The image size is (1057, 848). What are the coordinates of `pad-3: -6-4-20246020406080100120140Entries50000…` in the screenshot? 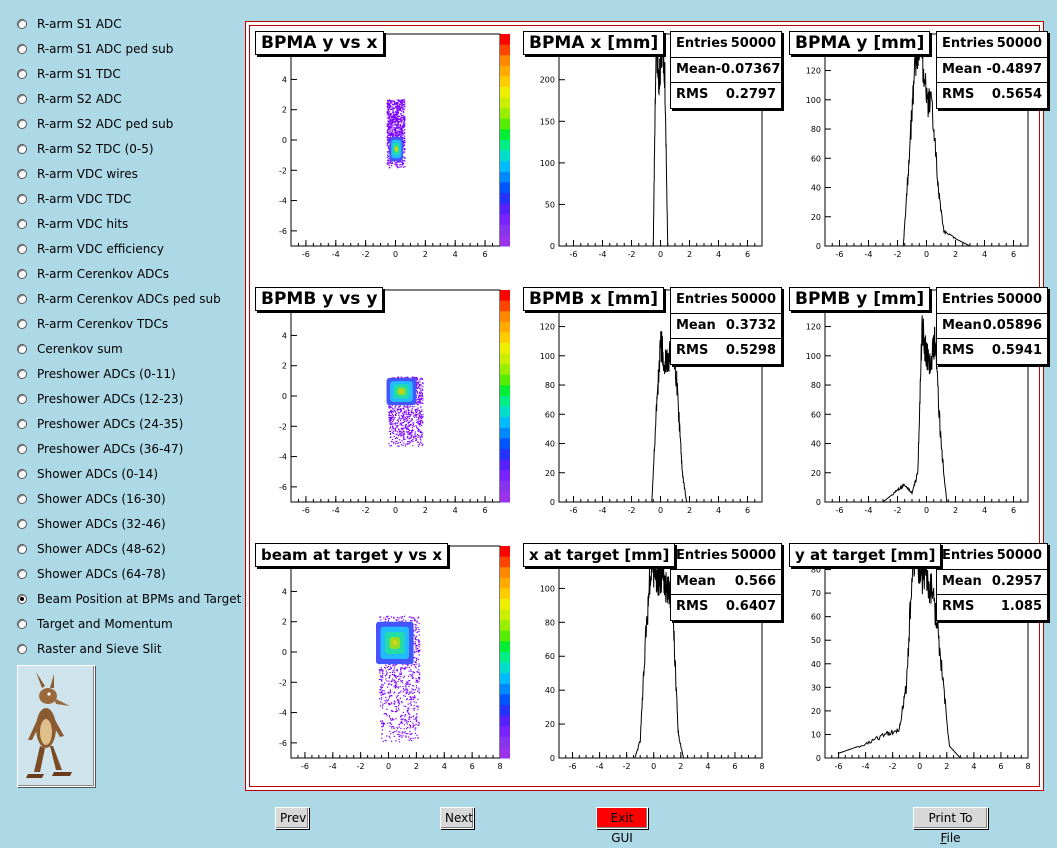 It's located at (917, 153).